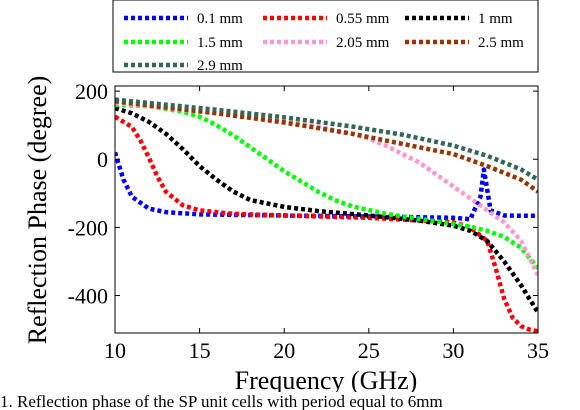  Describe the element at coordinates (501, 43) in the screenshot. I see `legend-label-5: 2.5 mm` at that location.